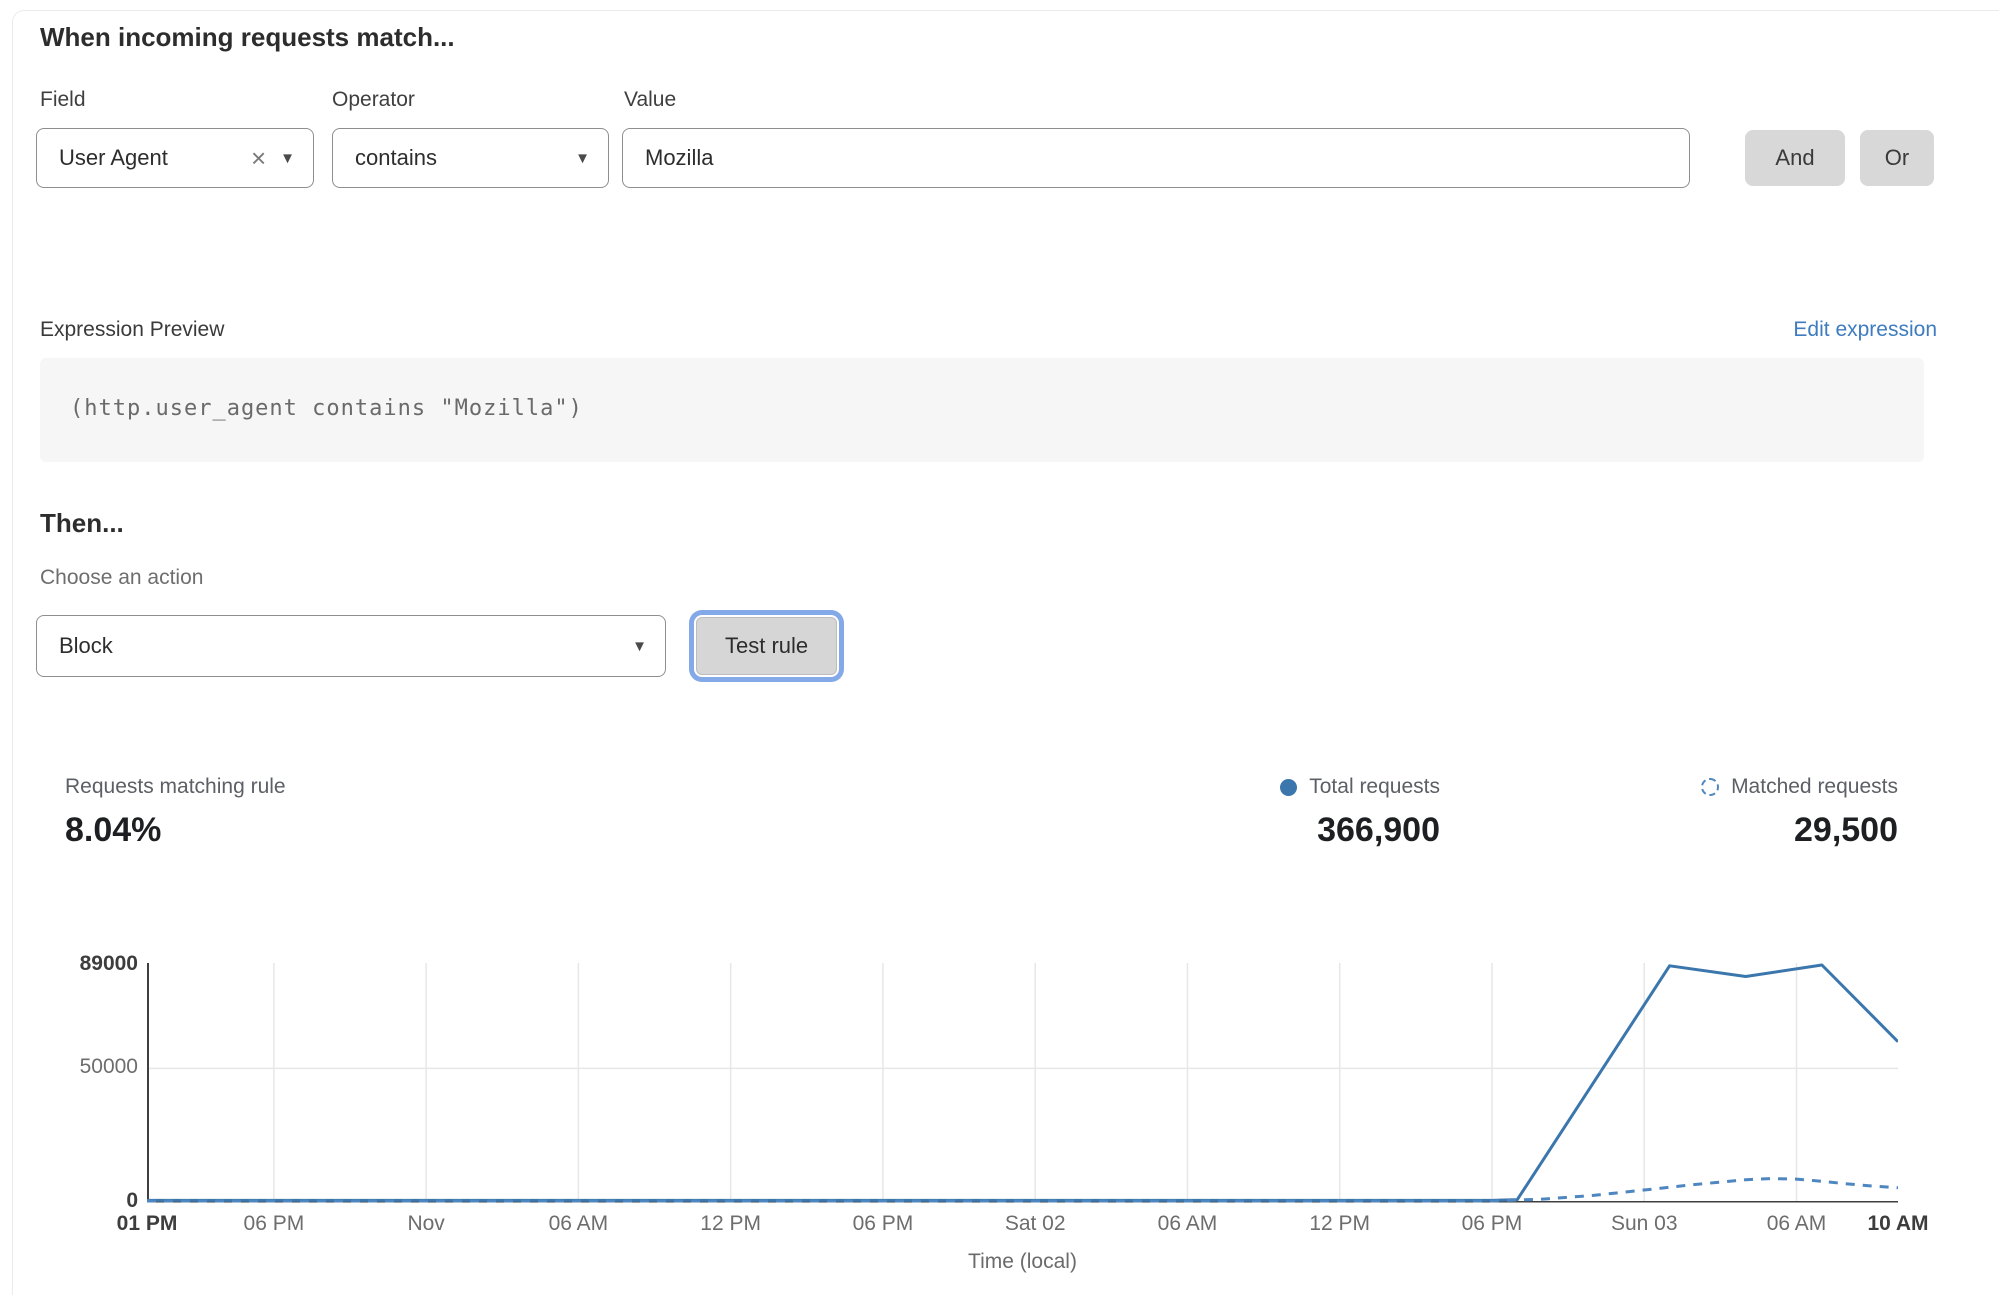 This screenshot has width=1999, height=1295. What do you see at coordinates (1378, 830) in the screenshot?
I see `total-requests-value: 366,900` at bounding box center [1378, 830].